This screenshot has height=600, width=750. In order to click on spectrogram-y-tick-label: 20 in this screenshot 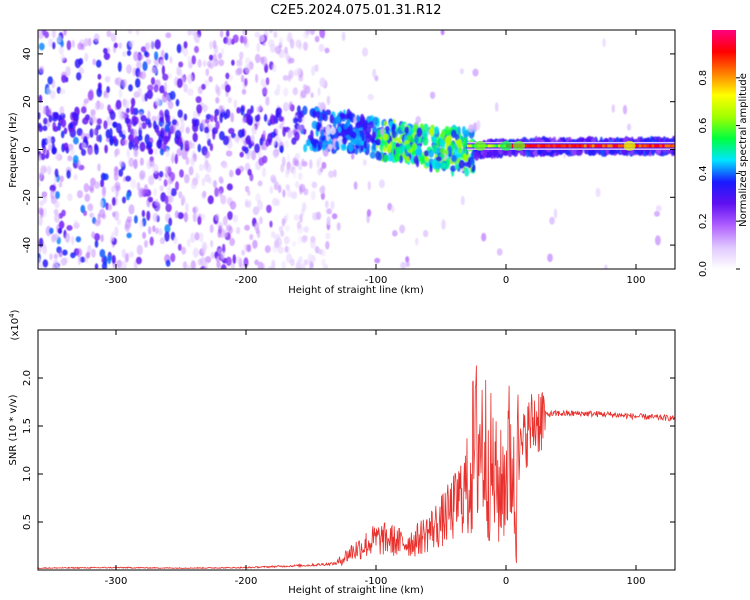, I will do `click(27, 101)`.